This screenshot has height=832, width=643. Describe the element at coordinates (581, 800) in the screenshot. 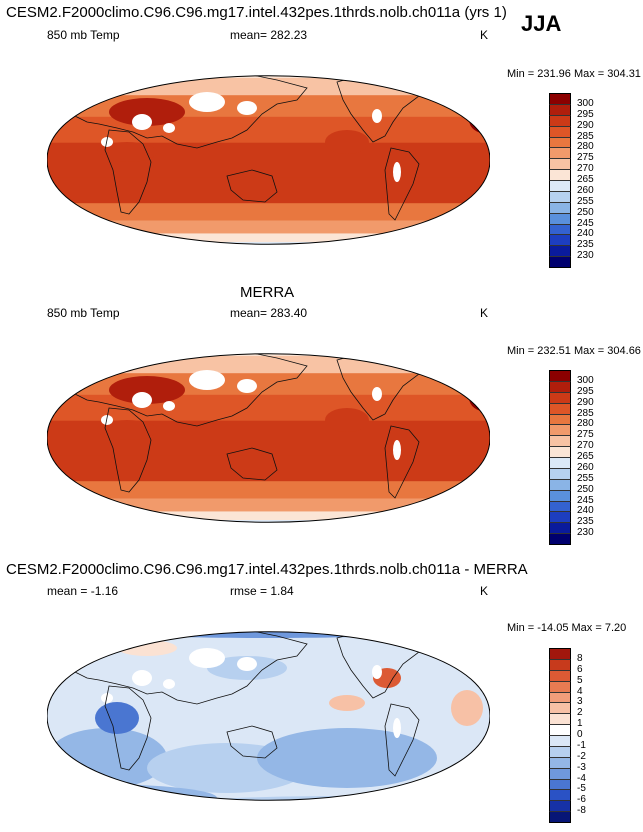

I see `colorbar-tick-label: -6` at that location.